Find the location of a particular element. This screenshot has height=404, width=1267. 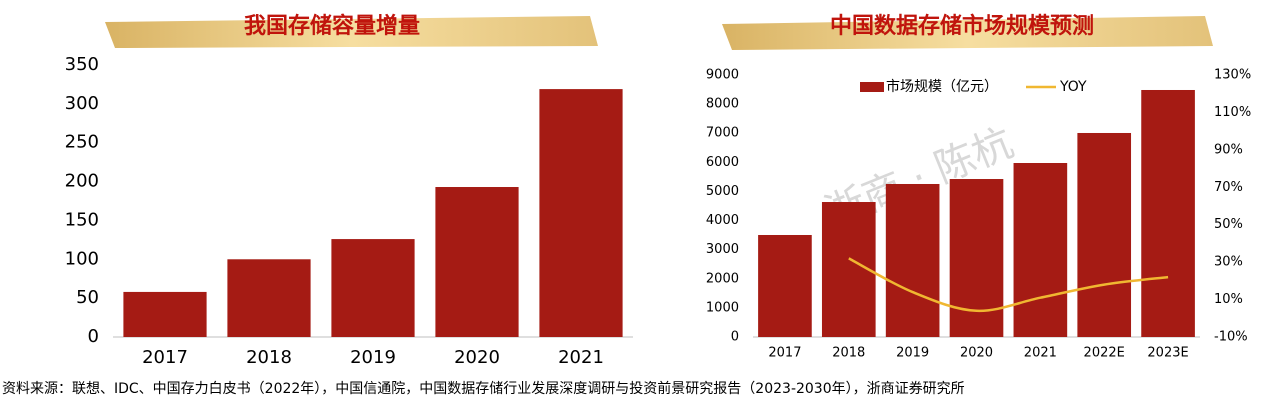

y2-tick-label: 30% is located at coordinates (1228, 262).